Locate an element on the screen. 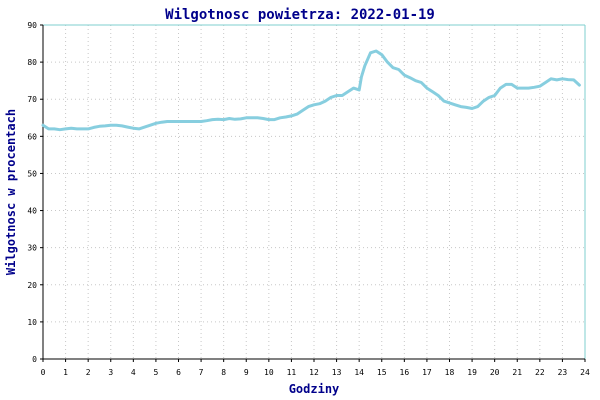  x-tick-label: 8 is located at coordinates (223, 372).